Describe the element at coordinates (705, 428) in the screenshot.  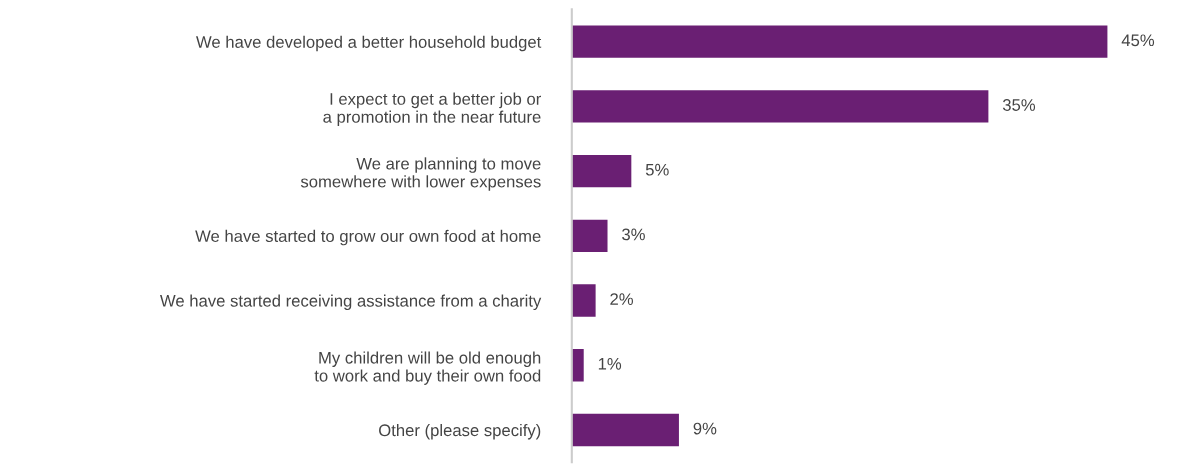
I see `data-label: 9%` at that location.